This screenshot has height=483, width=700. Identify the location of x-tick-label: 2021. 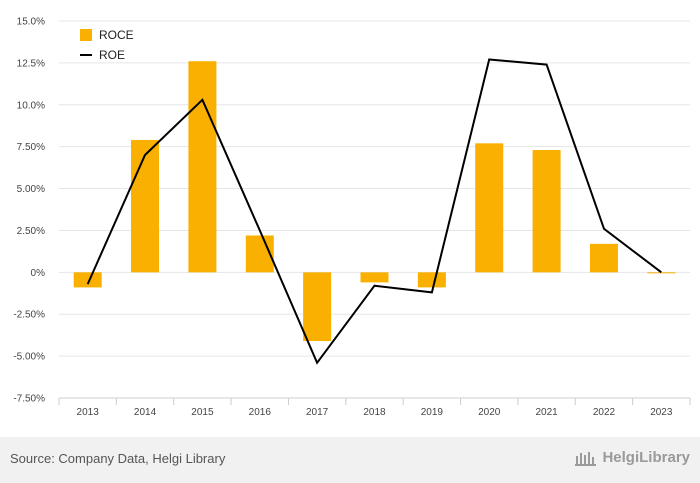
(546, 412).